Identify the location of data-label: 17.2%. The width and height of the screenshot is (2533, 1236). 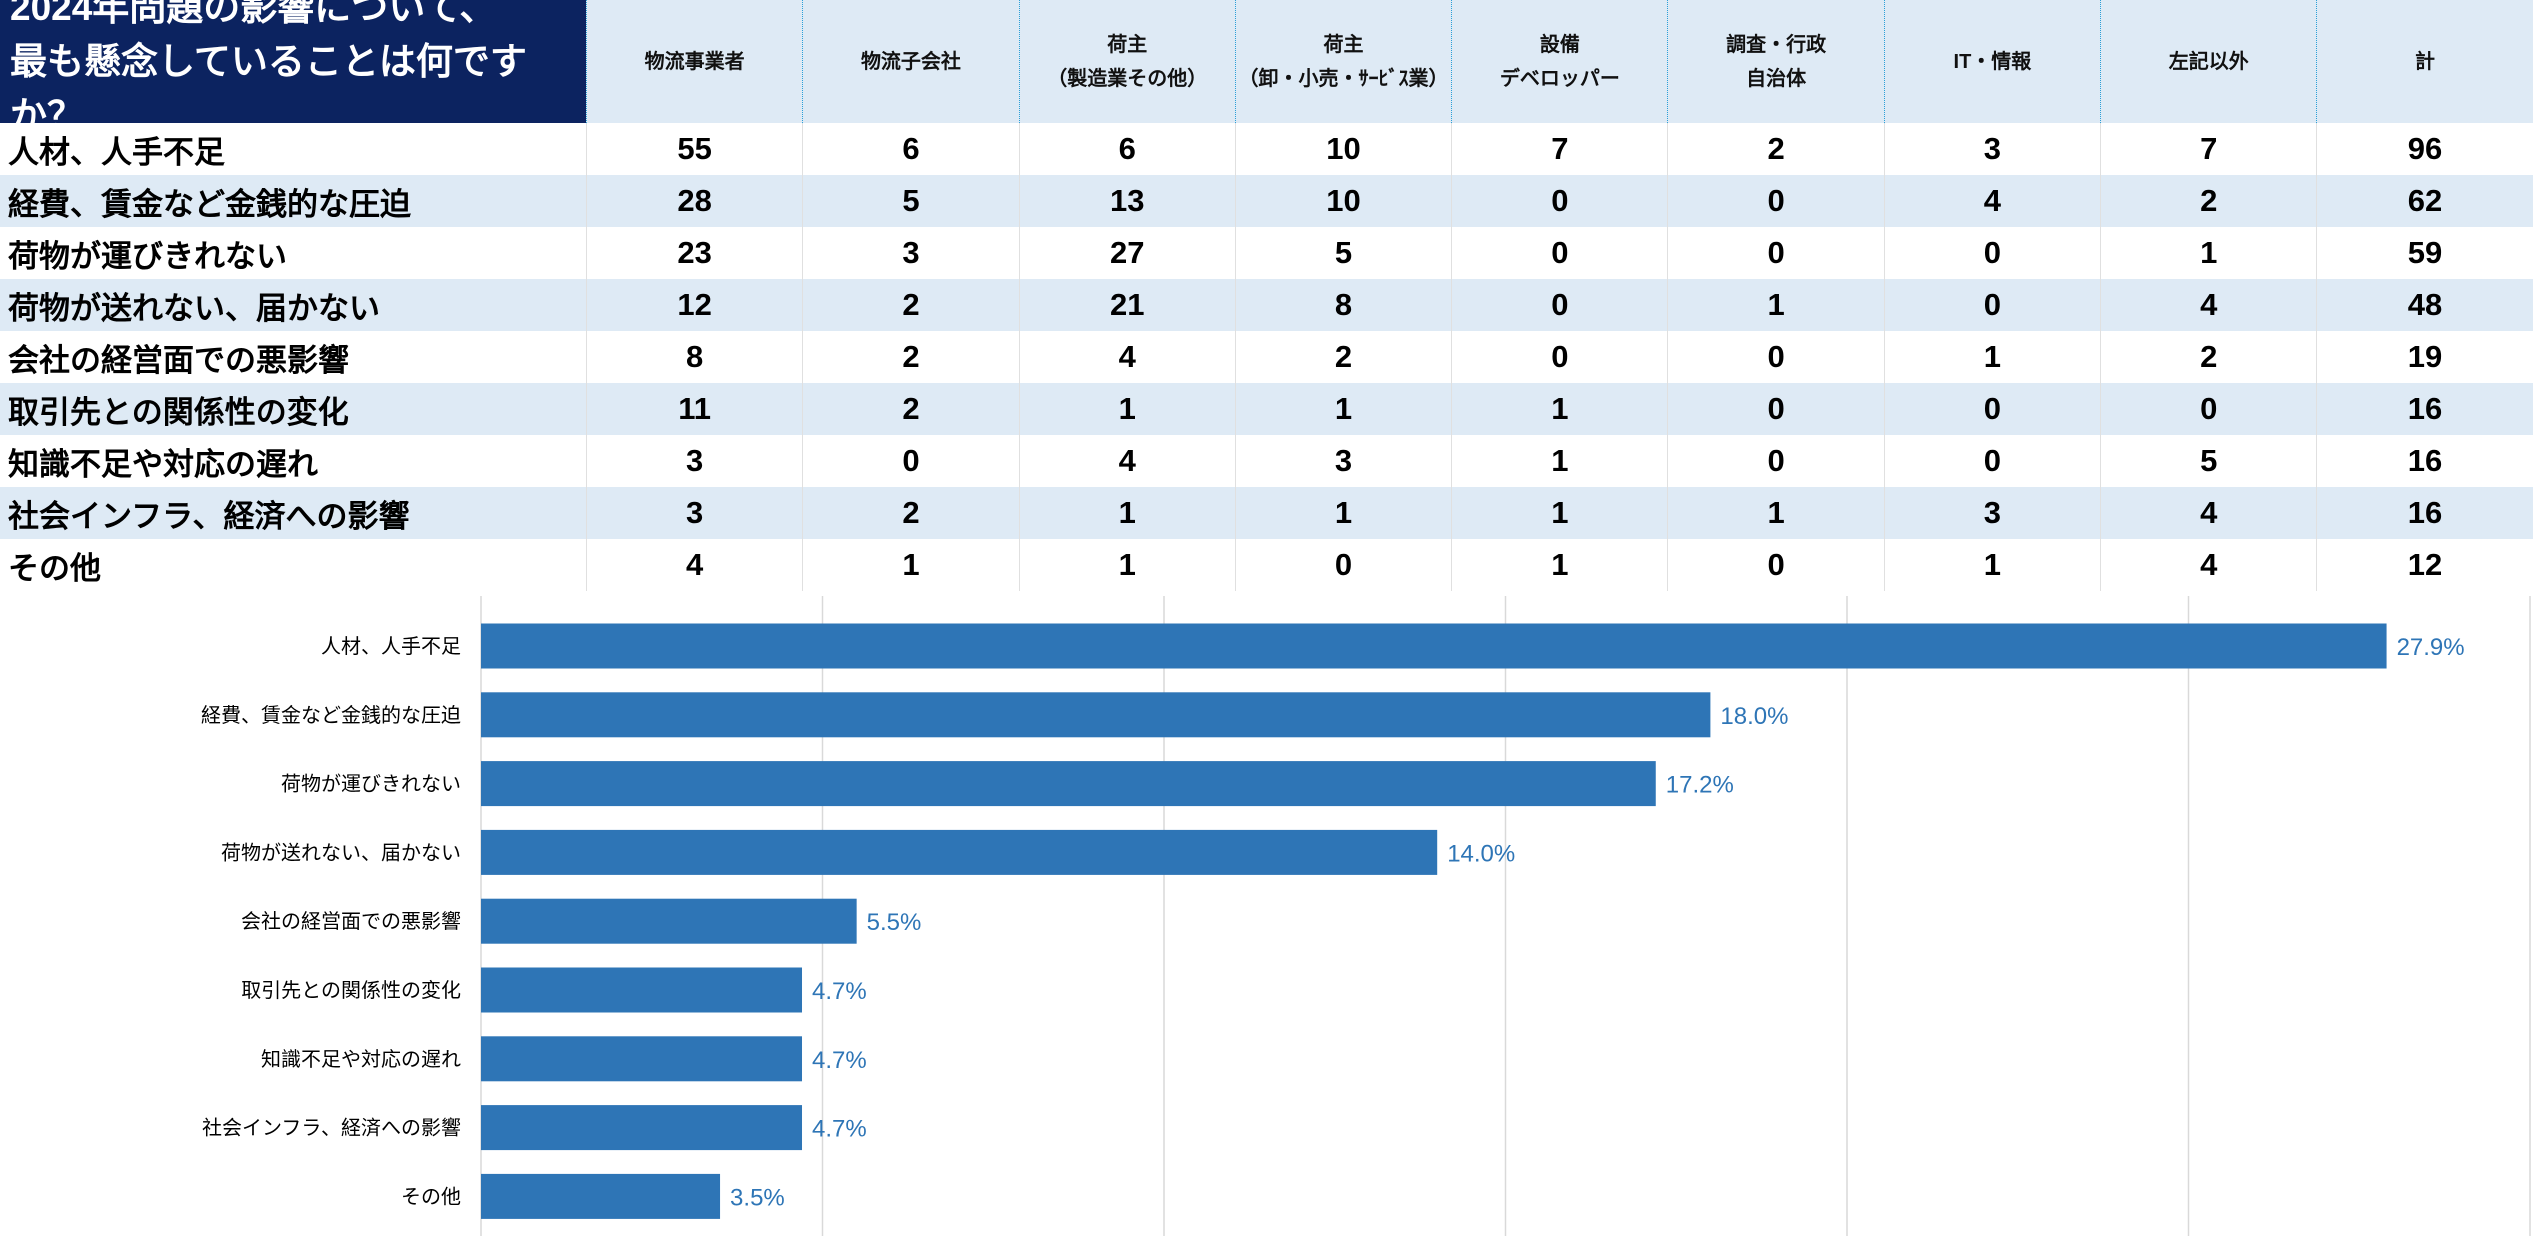
(1700, 785).